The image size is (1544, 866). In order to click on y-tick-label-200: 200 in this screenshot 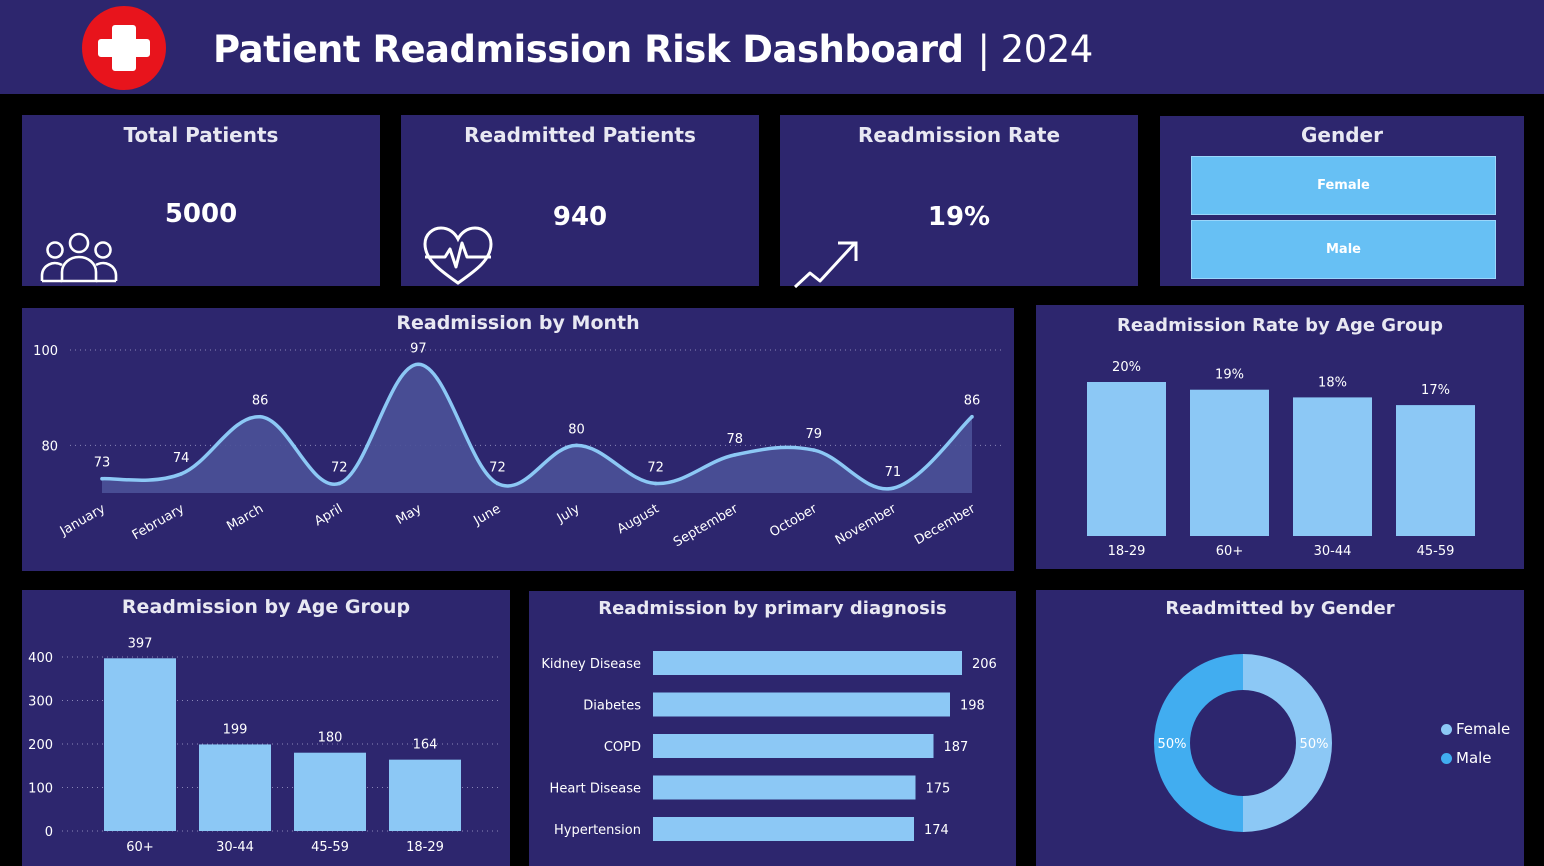, I will do `click(40, 745)`.